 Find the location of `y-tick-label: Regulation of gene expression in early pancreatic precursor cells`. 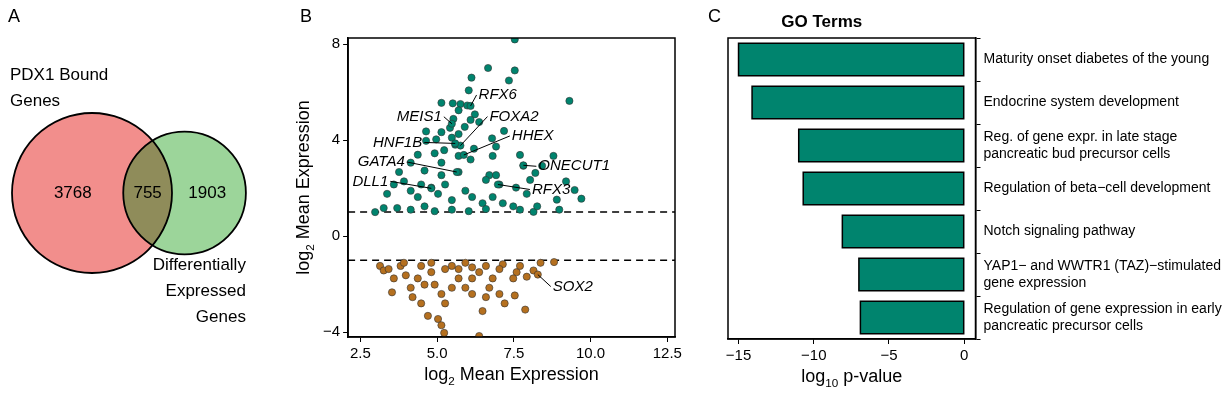

y-tick-label: Regulation of gene expression in early pancreatic precursor cells is located at coordinates (1102, 316).